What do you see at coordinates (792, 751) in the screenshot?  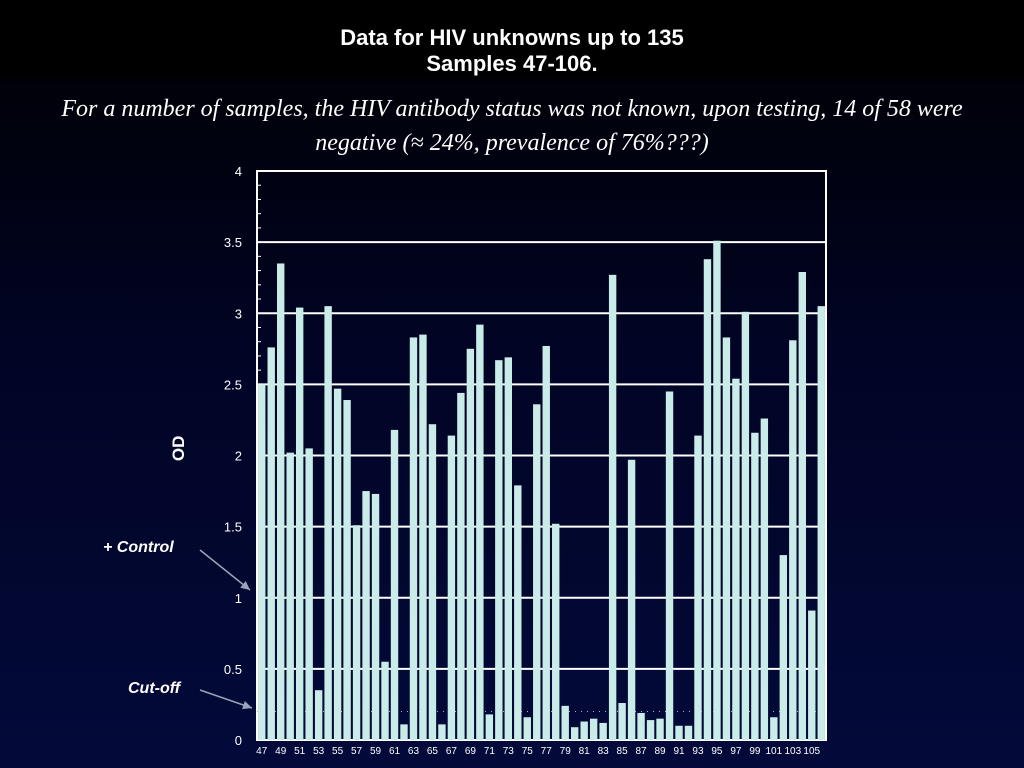 I see `x-tick-label: 103` at bounding box center [792, 751].